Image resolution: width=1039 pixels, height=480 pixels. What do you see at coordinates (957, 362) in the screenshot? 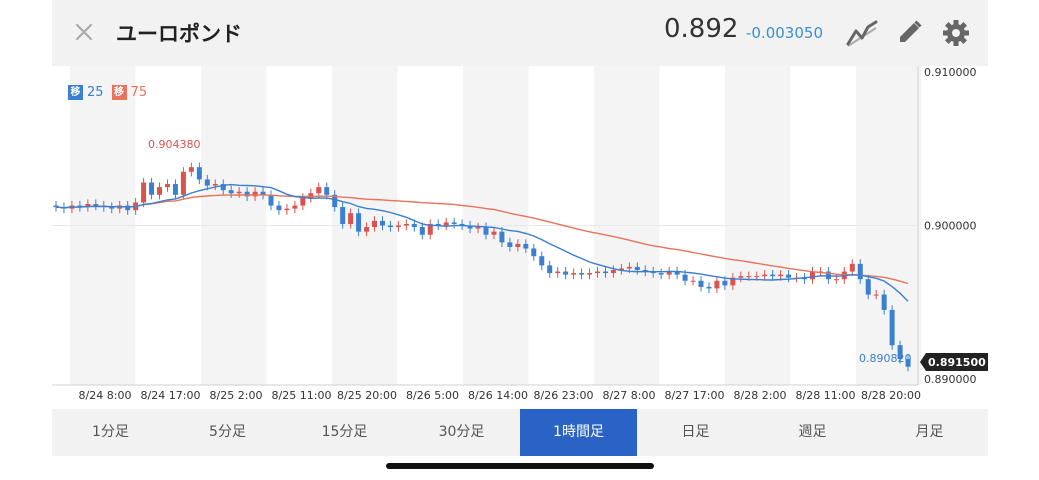
I see `current-price-label: 0.891500` at bounding box center [957, 362].